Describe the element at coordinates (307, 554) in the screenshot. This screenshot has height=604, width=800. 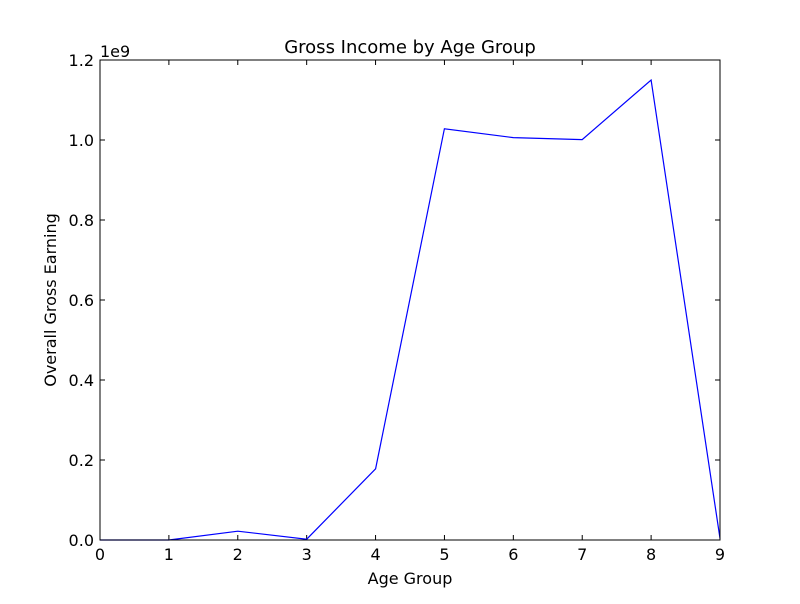
I see `x-tick-label: 3` at that location.